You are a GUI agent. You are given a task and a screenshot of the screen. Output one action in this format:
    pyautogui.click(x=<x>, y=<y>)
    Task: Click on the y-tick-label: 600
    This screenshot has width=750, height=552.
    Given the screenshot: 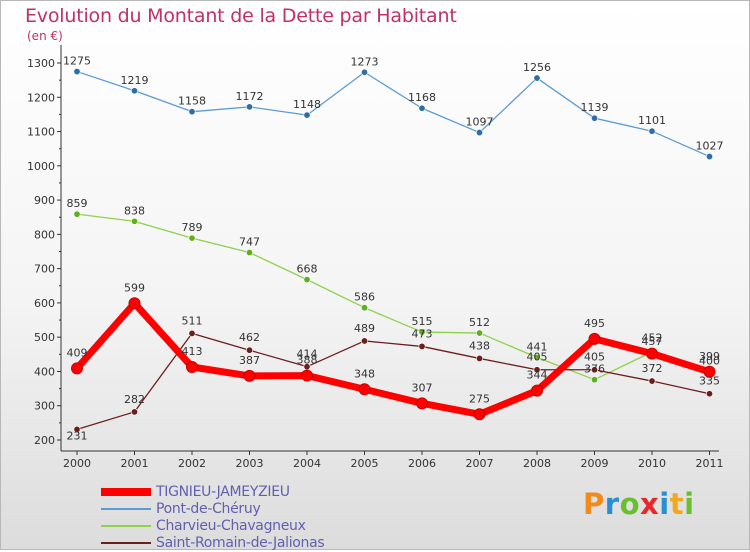 What is the action you would take?
    pyautogui.click(x=44, y=303)
    